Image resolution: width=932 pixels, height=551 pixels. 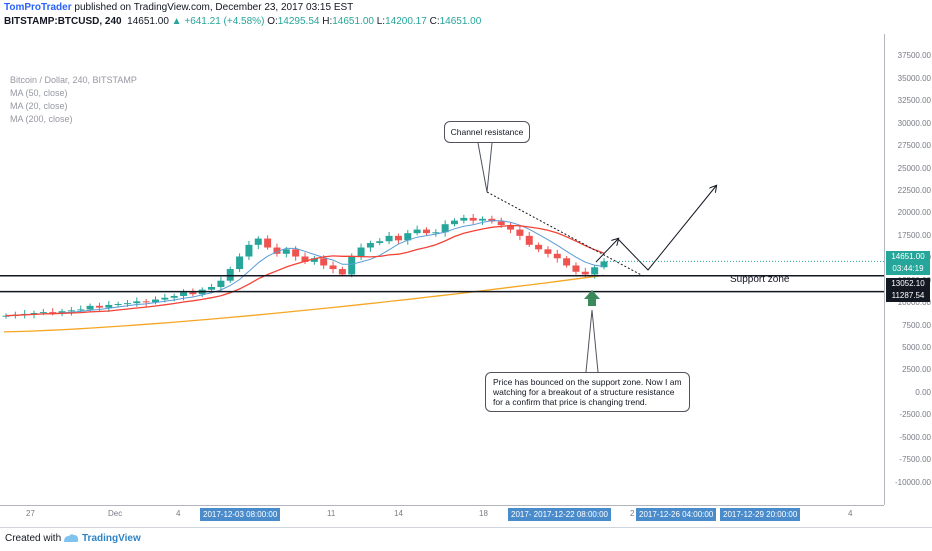 What do you see at coordinates (592, 298) in the screenshot?
I see `bounce-up-arrow-icon` at bounding box center [592, 298].